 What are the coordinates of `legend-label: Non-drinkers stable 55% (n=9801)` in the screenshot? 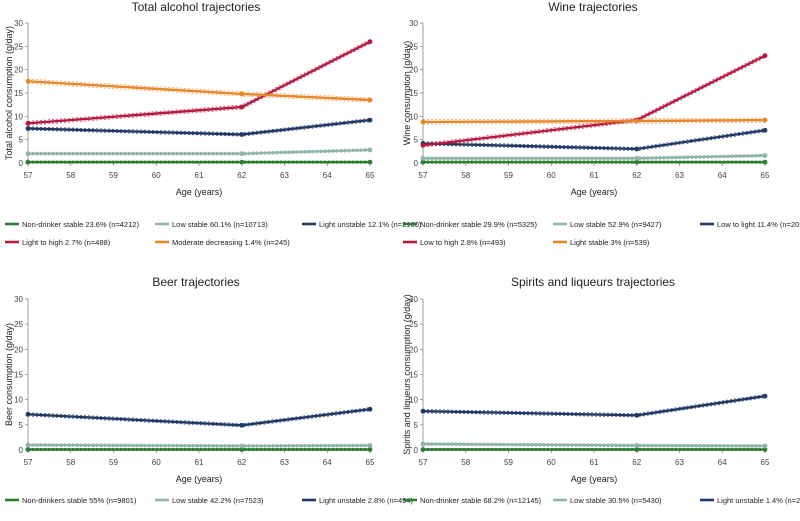 It's located at (79, 500).